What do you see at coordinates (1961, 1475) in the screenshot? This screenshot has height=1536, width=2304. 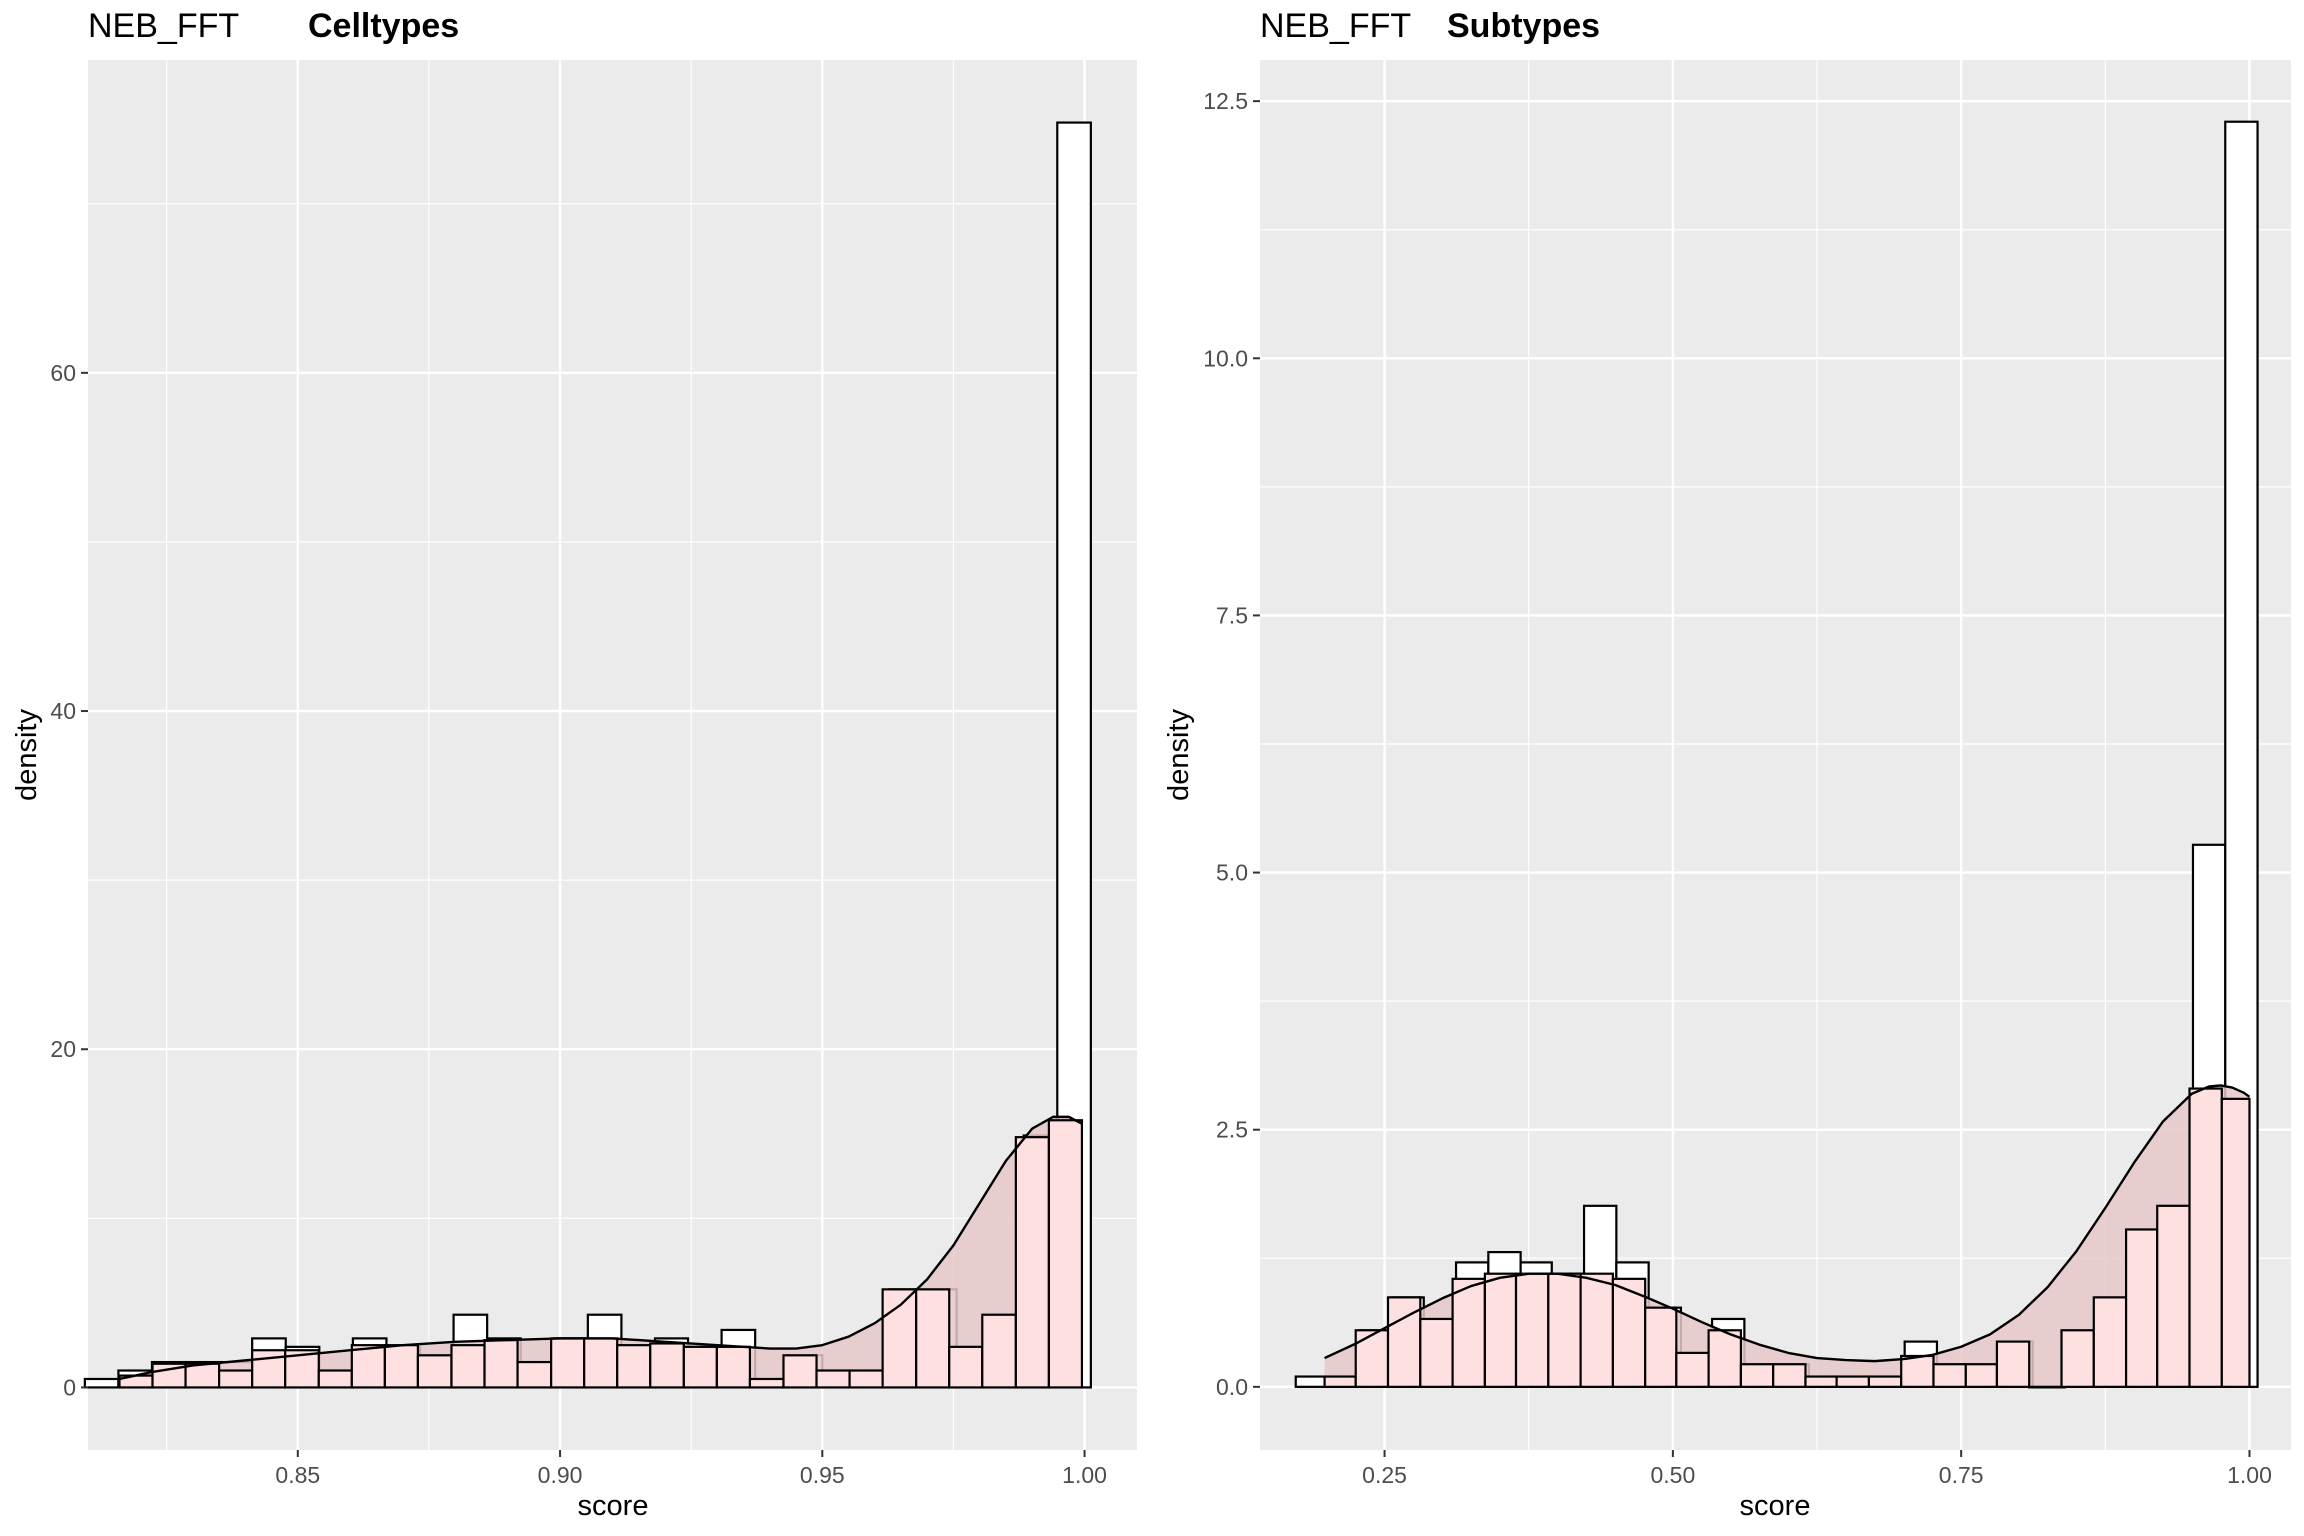 I see `x-tick-label: 0.75` at bounding box center [1961, 1475].